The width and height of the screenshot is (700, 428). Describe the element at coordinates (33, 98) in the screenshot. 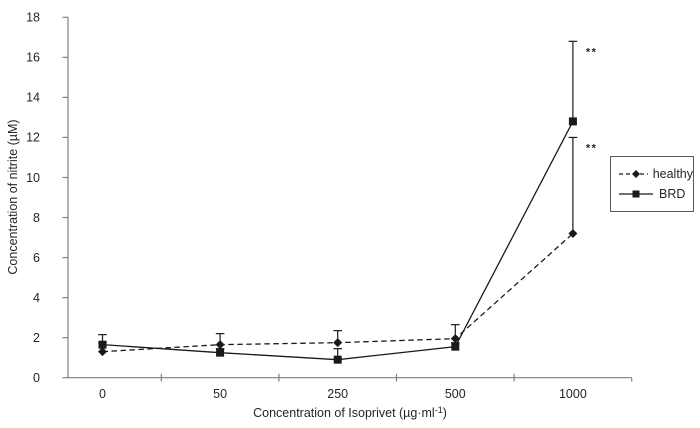

I see `y-tick-label: 14` at that location.